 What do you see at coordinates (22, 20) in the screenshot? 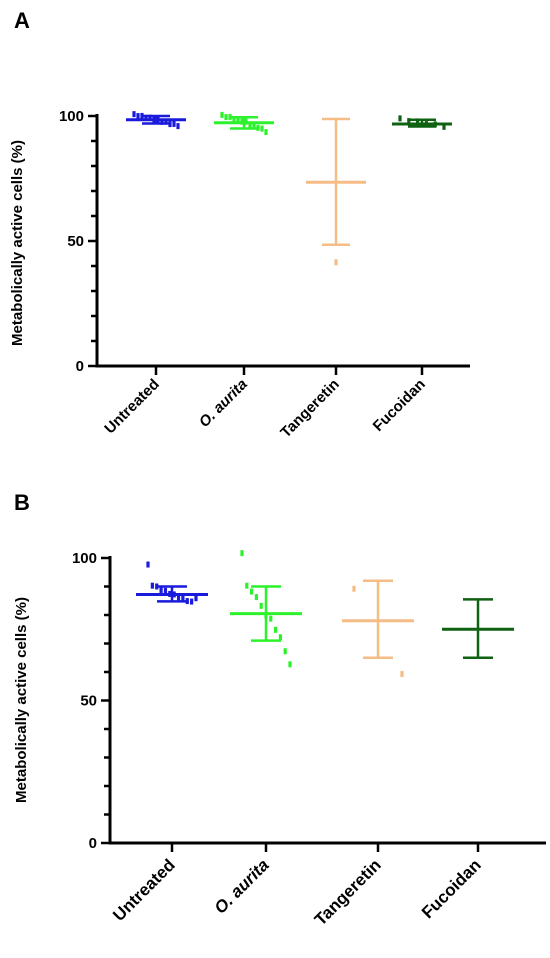
I see `panel-a-letter: A` at bounding box center [22, 20].